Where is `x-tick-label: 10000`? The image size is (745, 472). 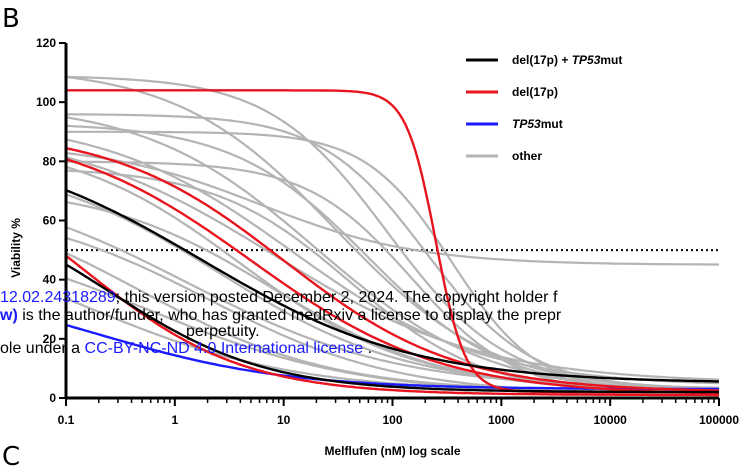 x-tick-label: 10000 is located at coordinates (610, 420).